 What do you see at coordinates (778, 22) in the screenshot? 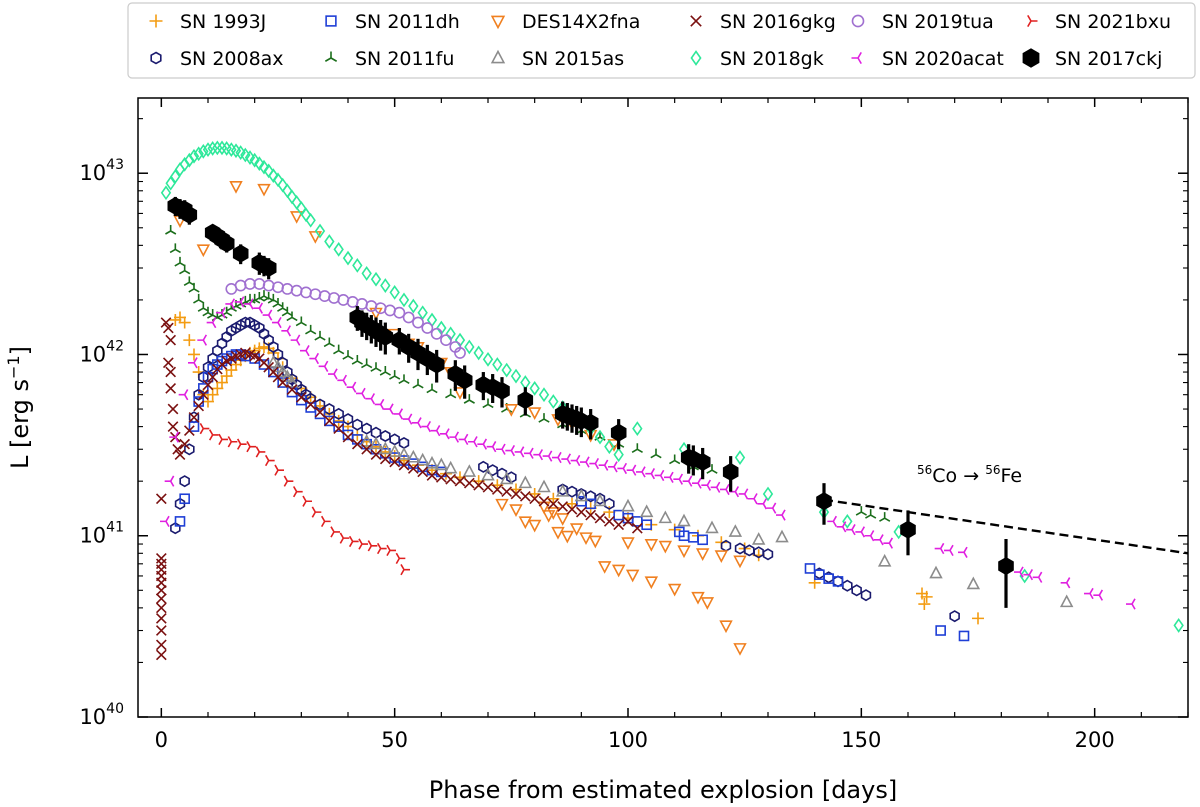
I see `legend-label: SN 2016gkg` at bounding box center [778, 22].